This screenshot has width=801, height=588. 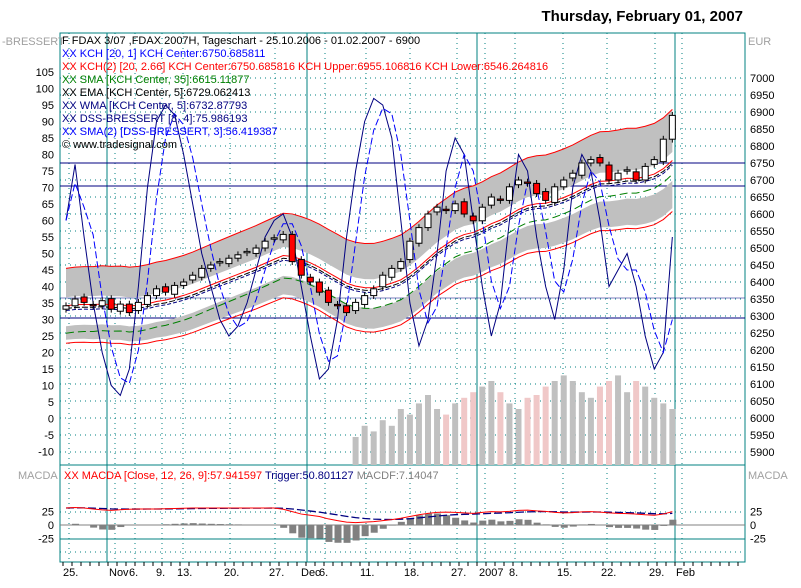 I want to click on left-tick-label: 20, so click(x=48, y=354).